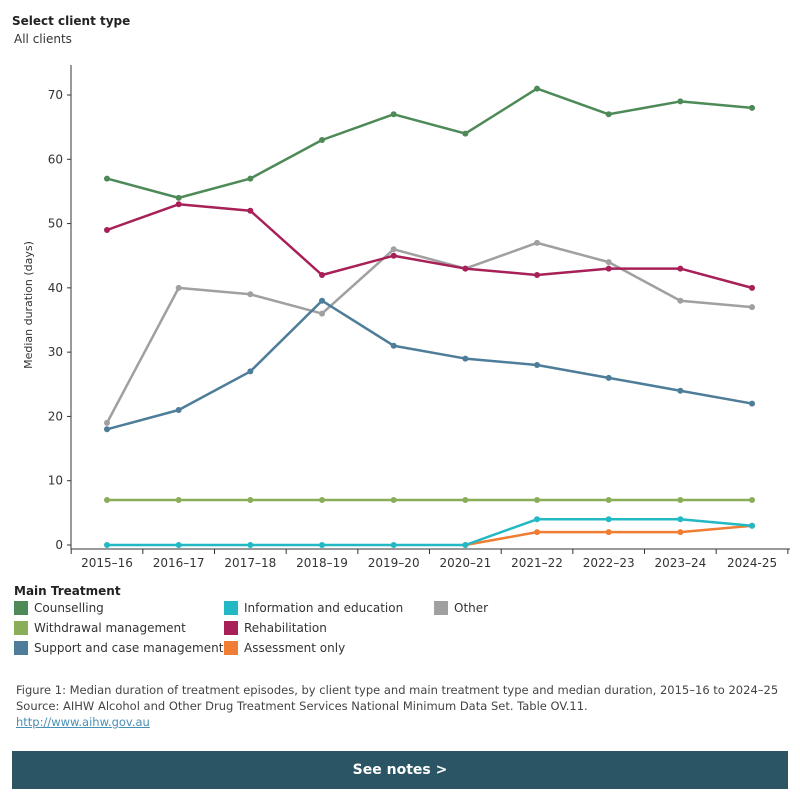 This screenshot has height=800, width=800. I want to click on x-tick-label: 2019–20, so click(394, 563).